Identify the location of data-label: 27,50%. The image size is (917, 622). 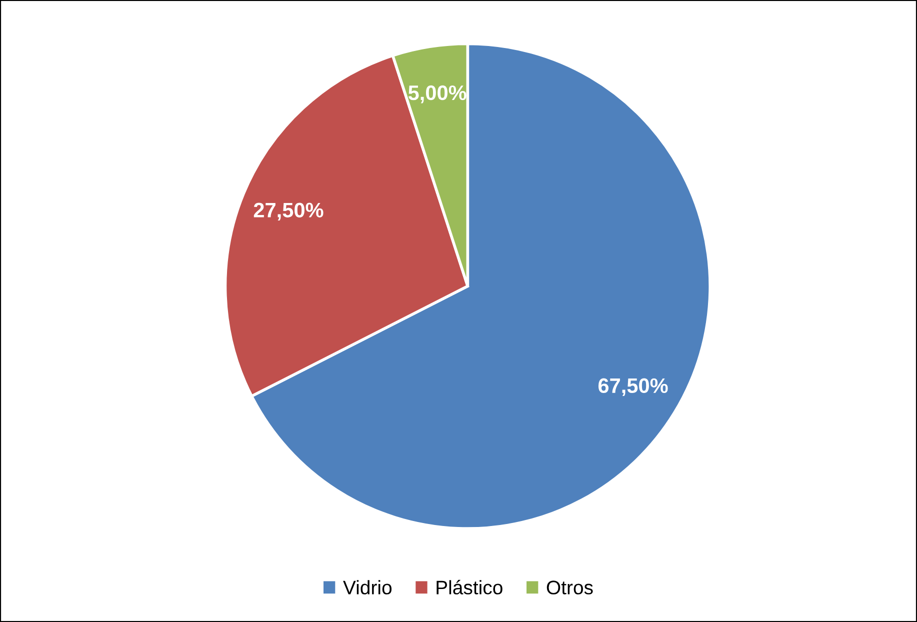
(289, 211).